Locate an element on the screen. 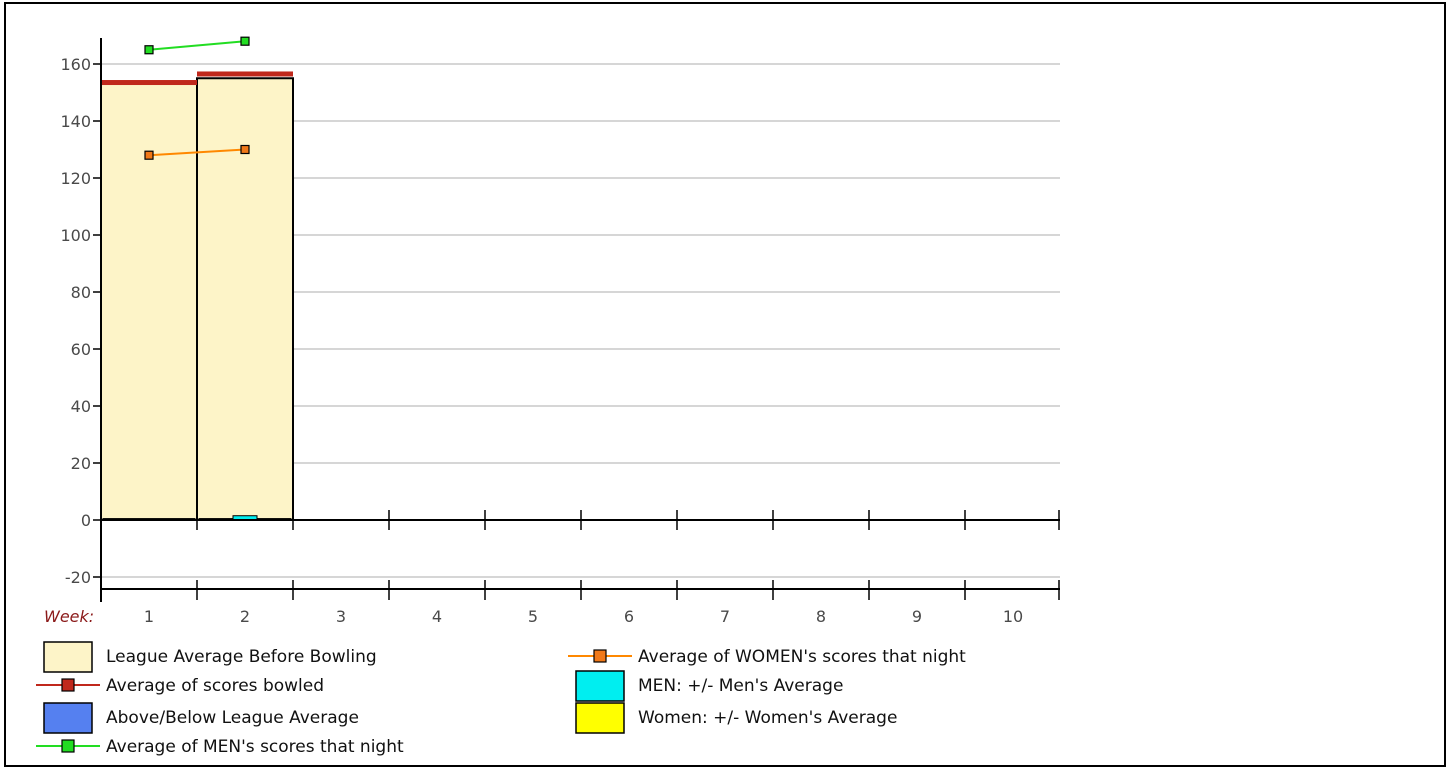 This screenshot has height=773, width=1452. legend-label-left-1: Average of scores bowled is located at coordinates (215, 686).